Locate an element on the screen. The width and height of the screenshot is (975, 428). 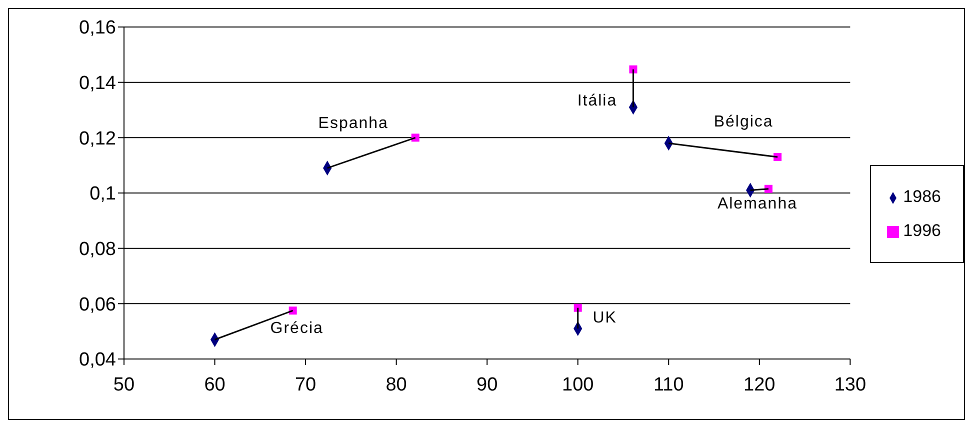
y-tick-label: 0,16 is located at coordinates (97, 28).